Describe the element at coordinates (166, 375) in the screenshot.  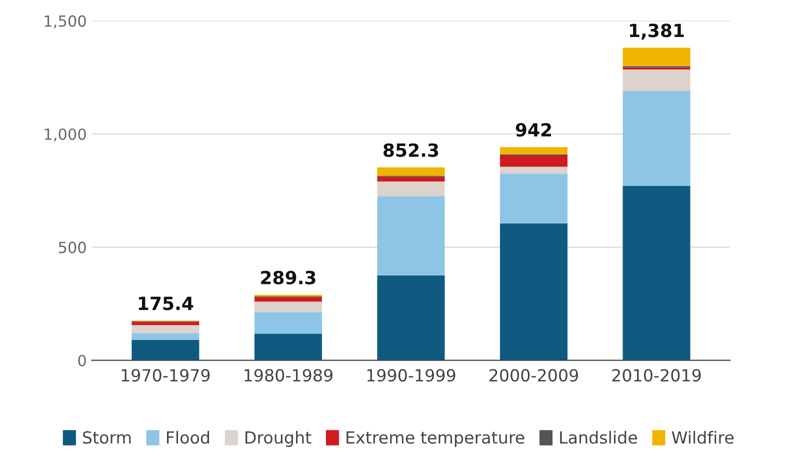
I see `x-tick-label: 1970-1979` at that location.